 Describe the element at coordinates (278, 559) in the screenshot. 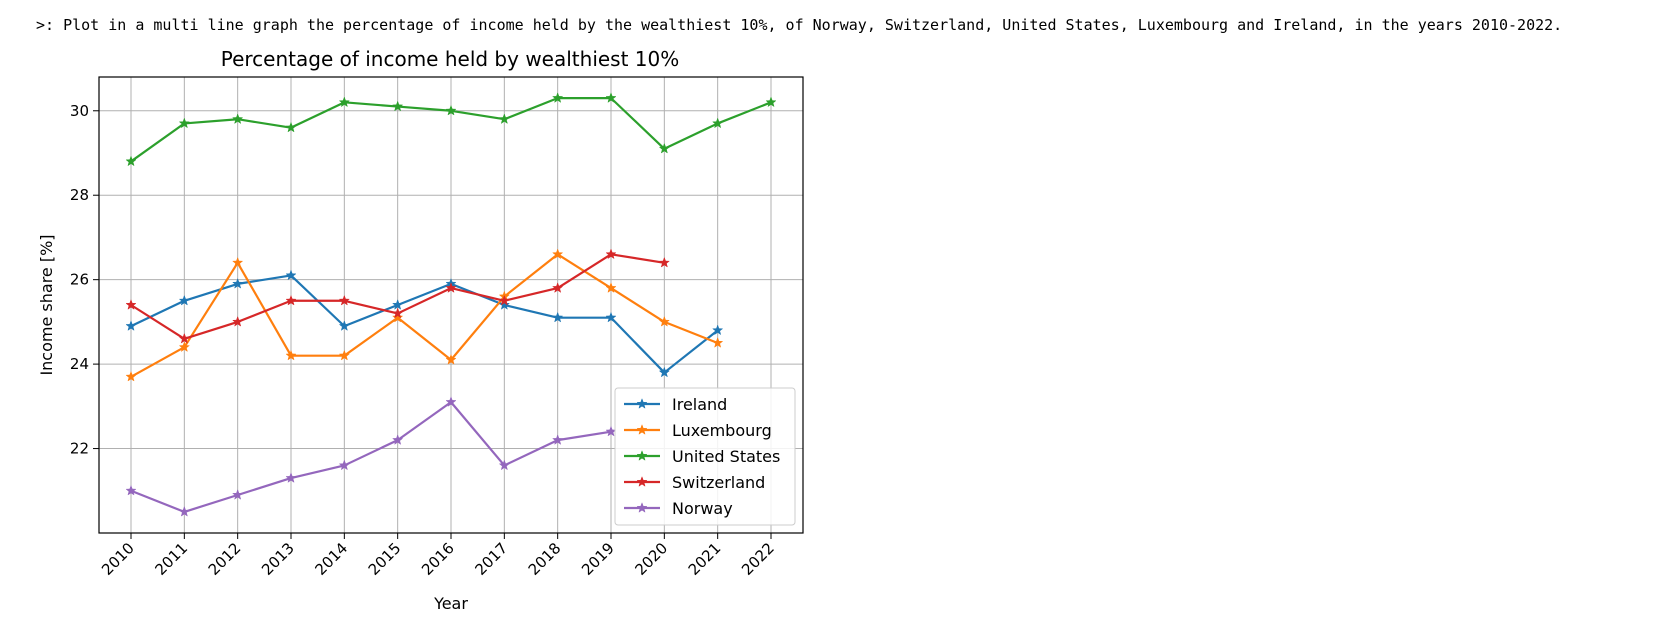

I see `x-tick-label: 2013` at that location.